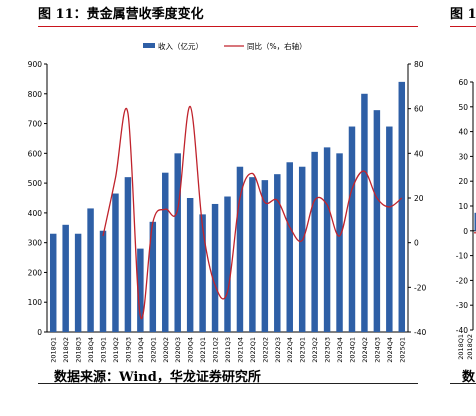  Describe the element at coordinates (377, 350) in the screenshot. I see `x-axis-tick-label: 2024Q3` at that location.